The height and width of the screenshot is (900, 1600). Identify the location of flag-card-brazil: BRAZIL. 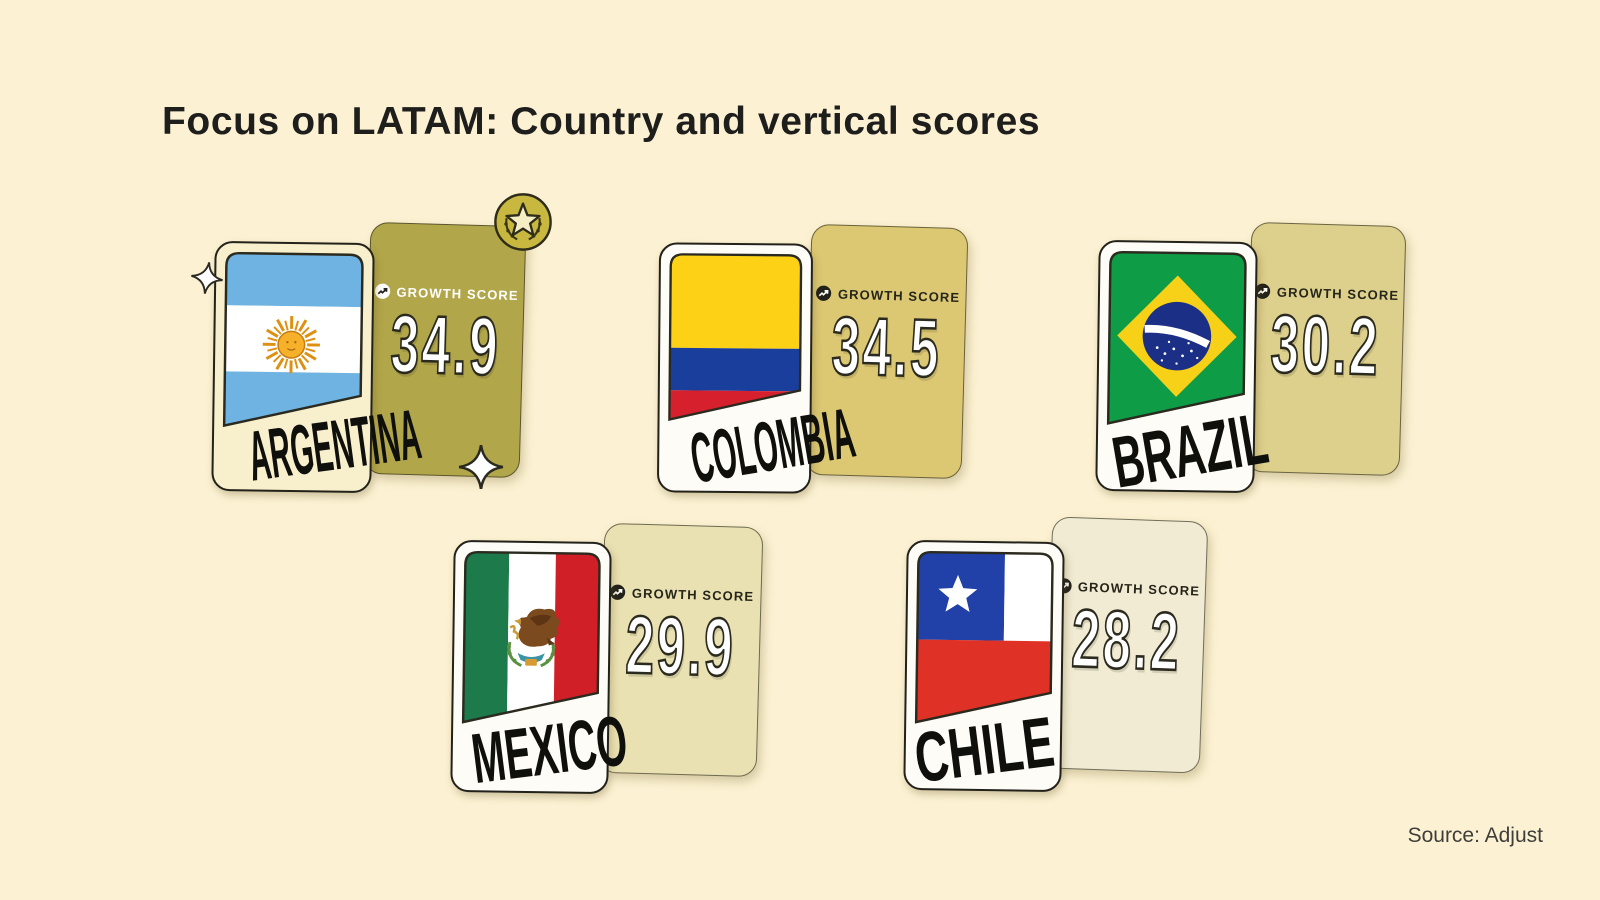
(1184, 371).